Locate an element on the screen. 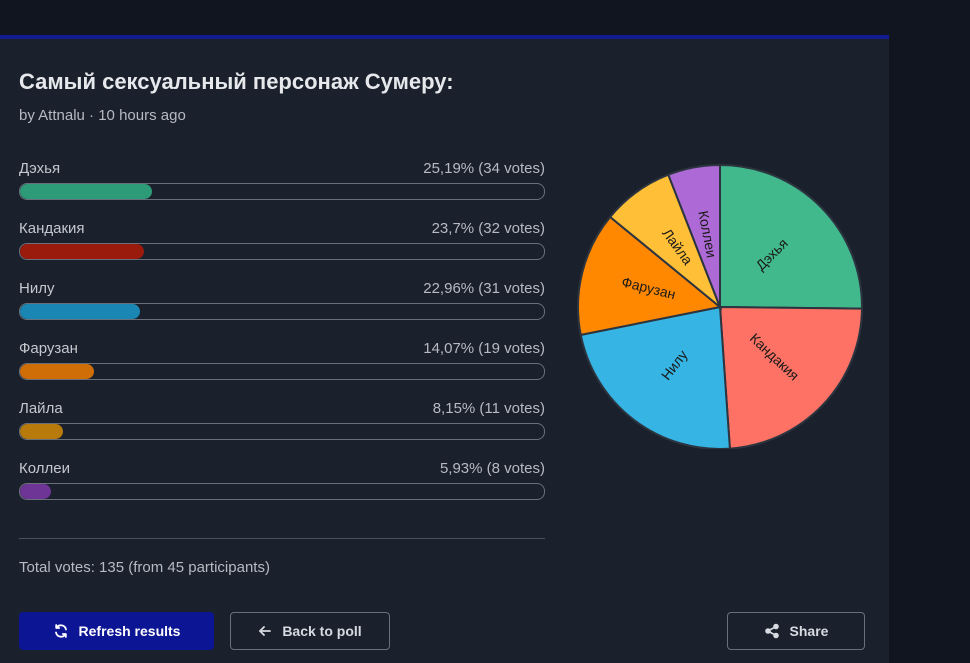  result-item: Лайла 8,15% (11 votes) is located at coordinates (282, 427).